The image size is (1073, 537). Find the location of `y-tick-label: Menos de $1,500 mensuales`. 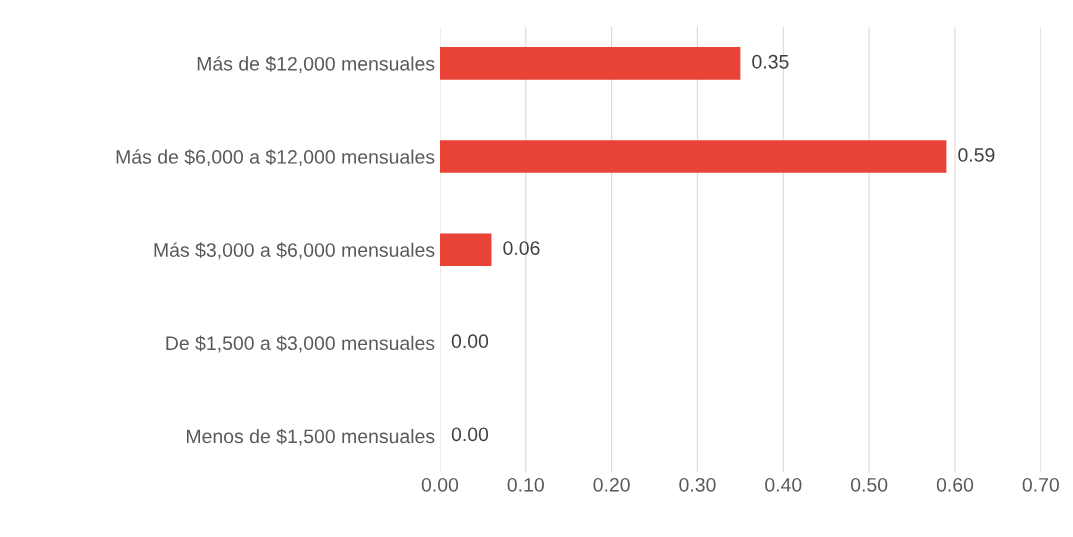

y-tick-label: Menos de $1,500 mensuales is located at coordinates (310, 437).